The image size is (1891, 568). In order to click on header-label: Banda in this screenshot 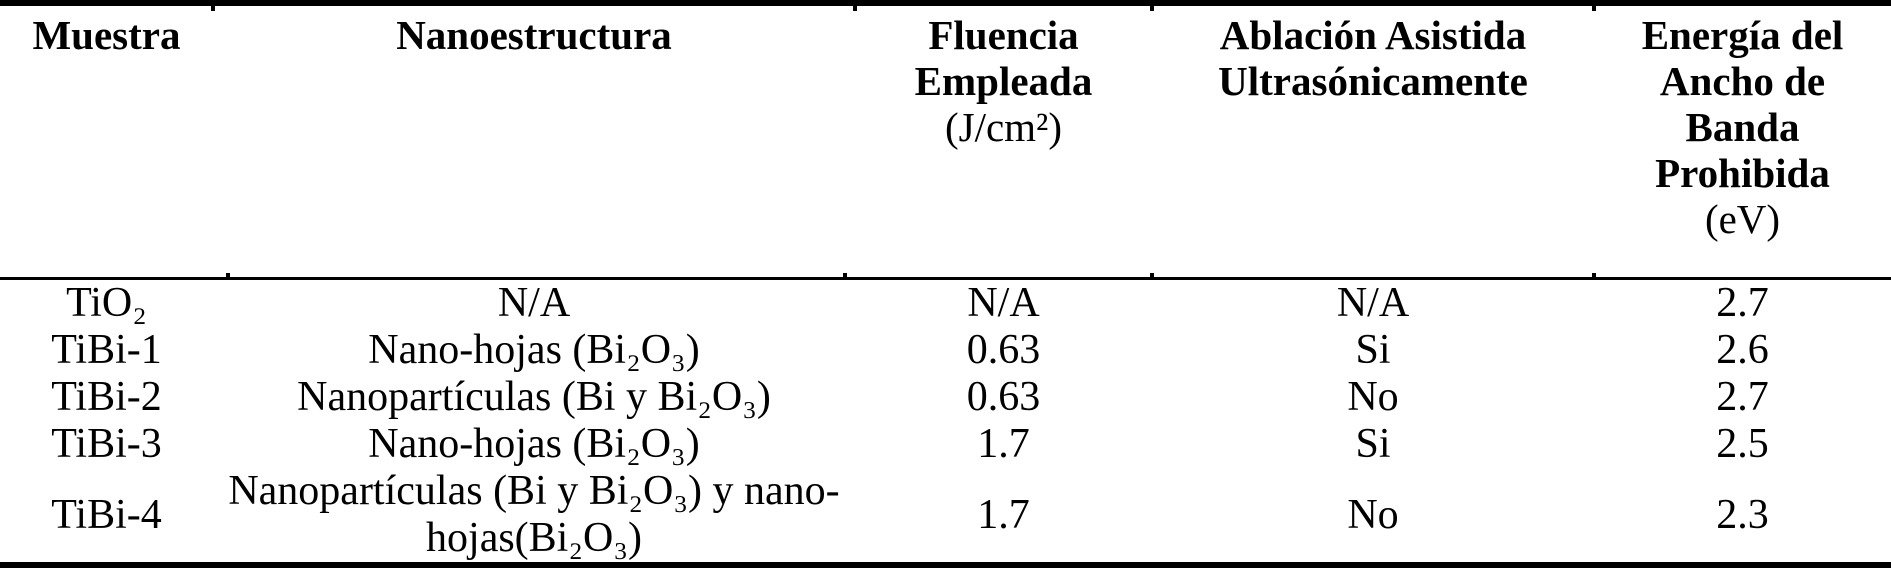, I will do `click(1742, 127)`.